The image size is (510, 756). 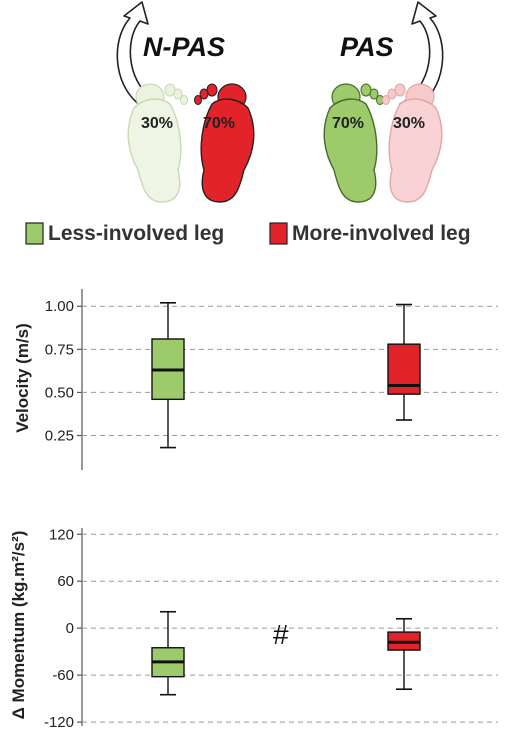 I want to click on legend-more-swatch, so click(x=278, y=233).